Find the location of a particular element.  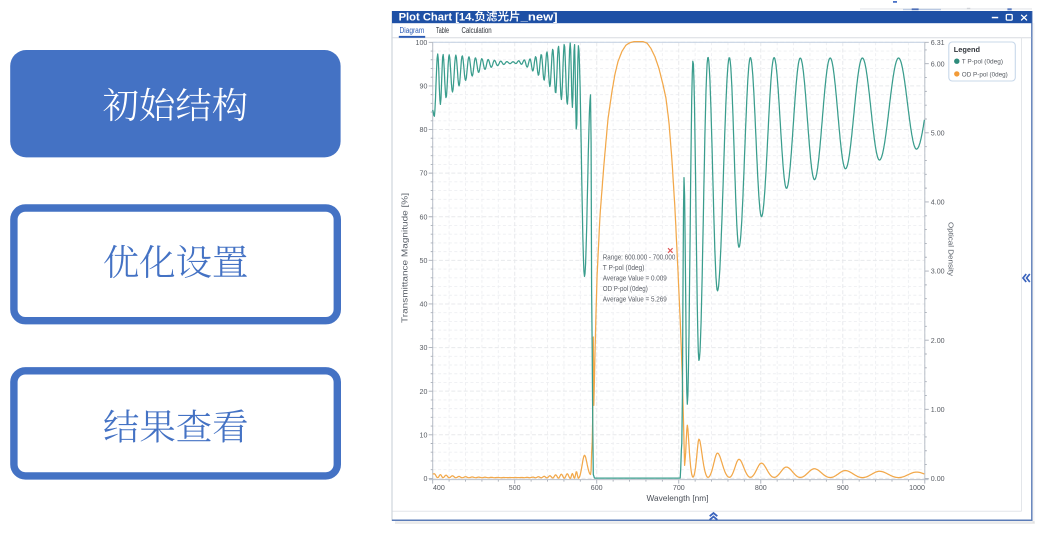

svg-text: 100 is located at coordinates (422, 43).